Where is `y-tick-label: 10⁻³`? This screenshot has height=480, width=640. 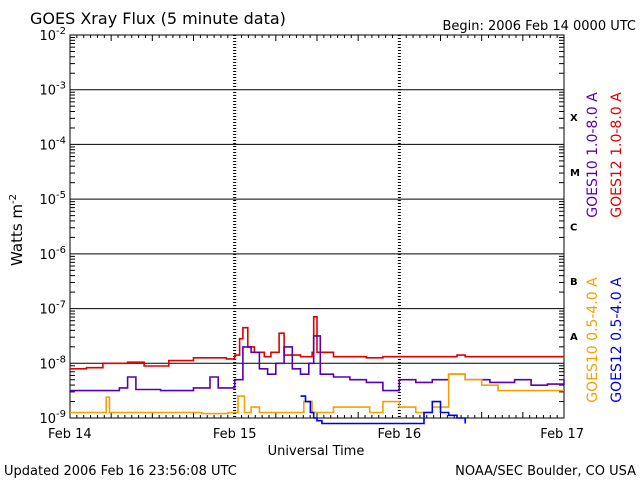 y-tick-label: 10⁻³ is located at coordinates (52, 90).